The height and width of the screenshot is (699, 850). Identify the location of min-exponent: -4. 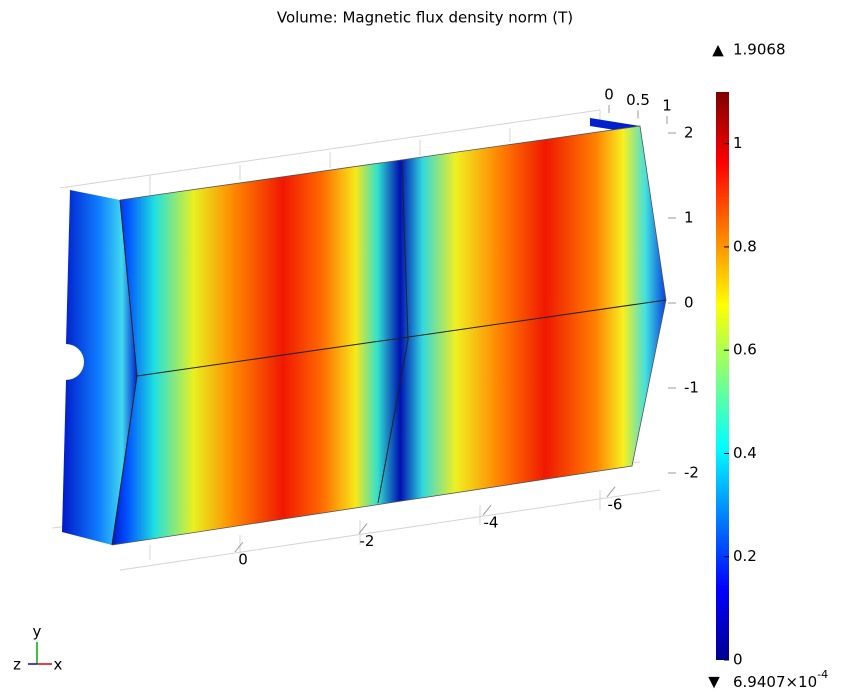
(822, 674).